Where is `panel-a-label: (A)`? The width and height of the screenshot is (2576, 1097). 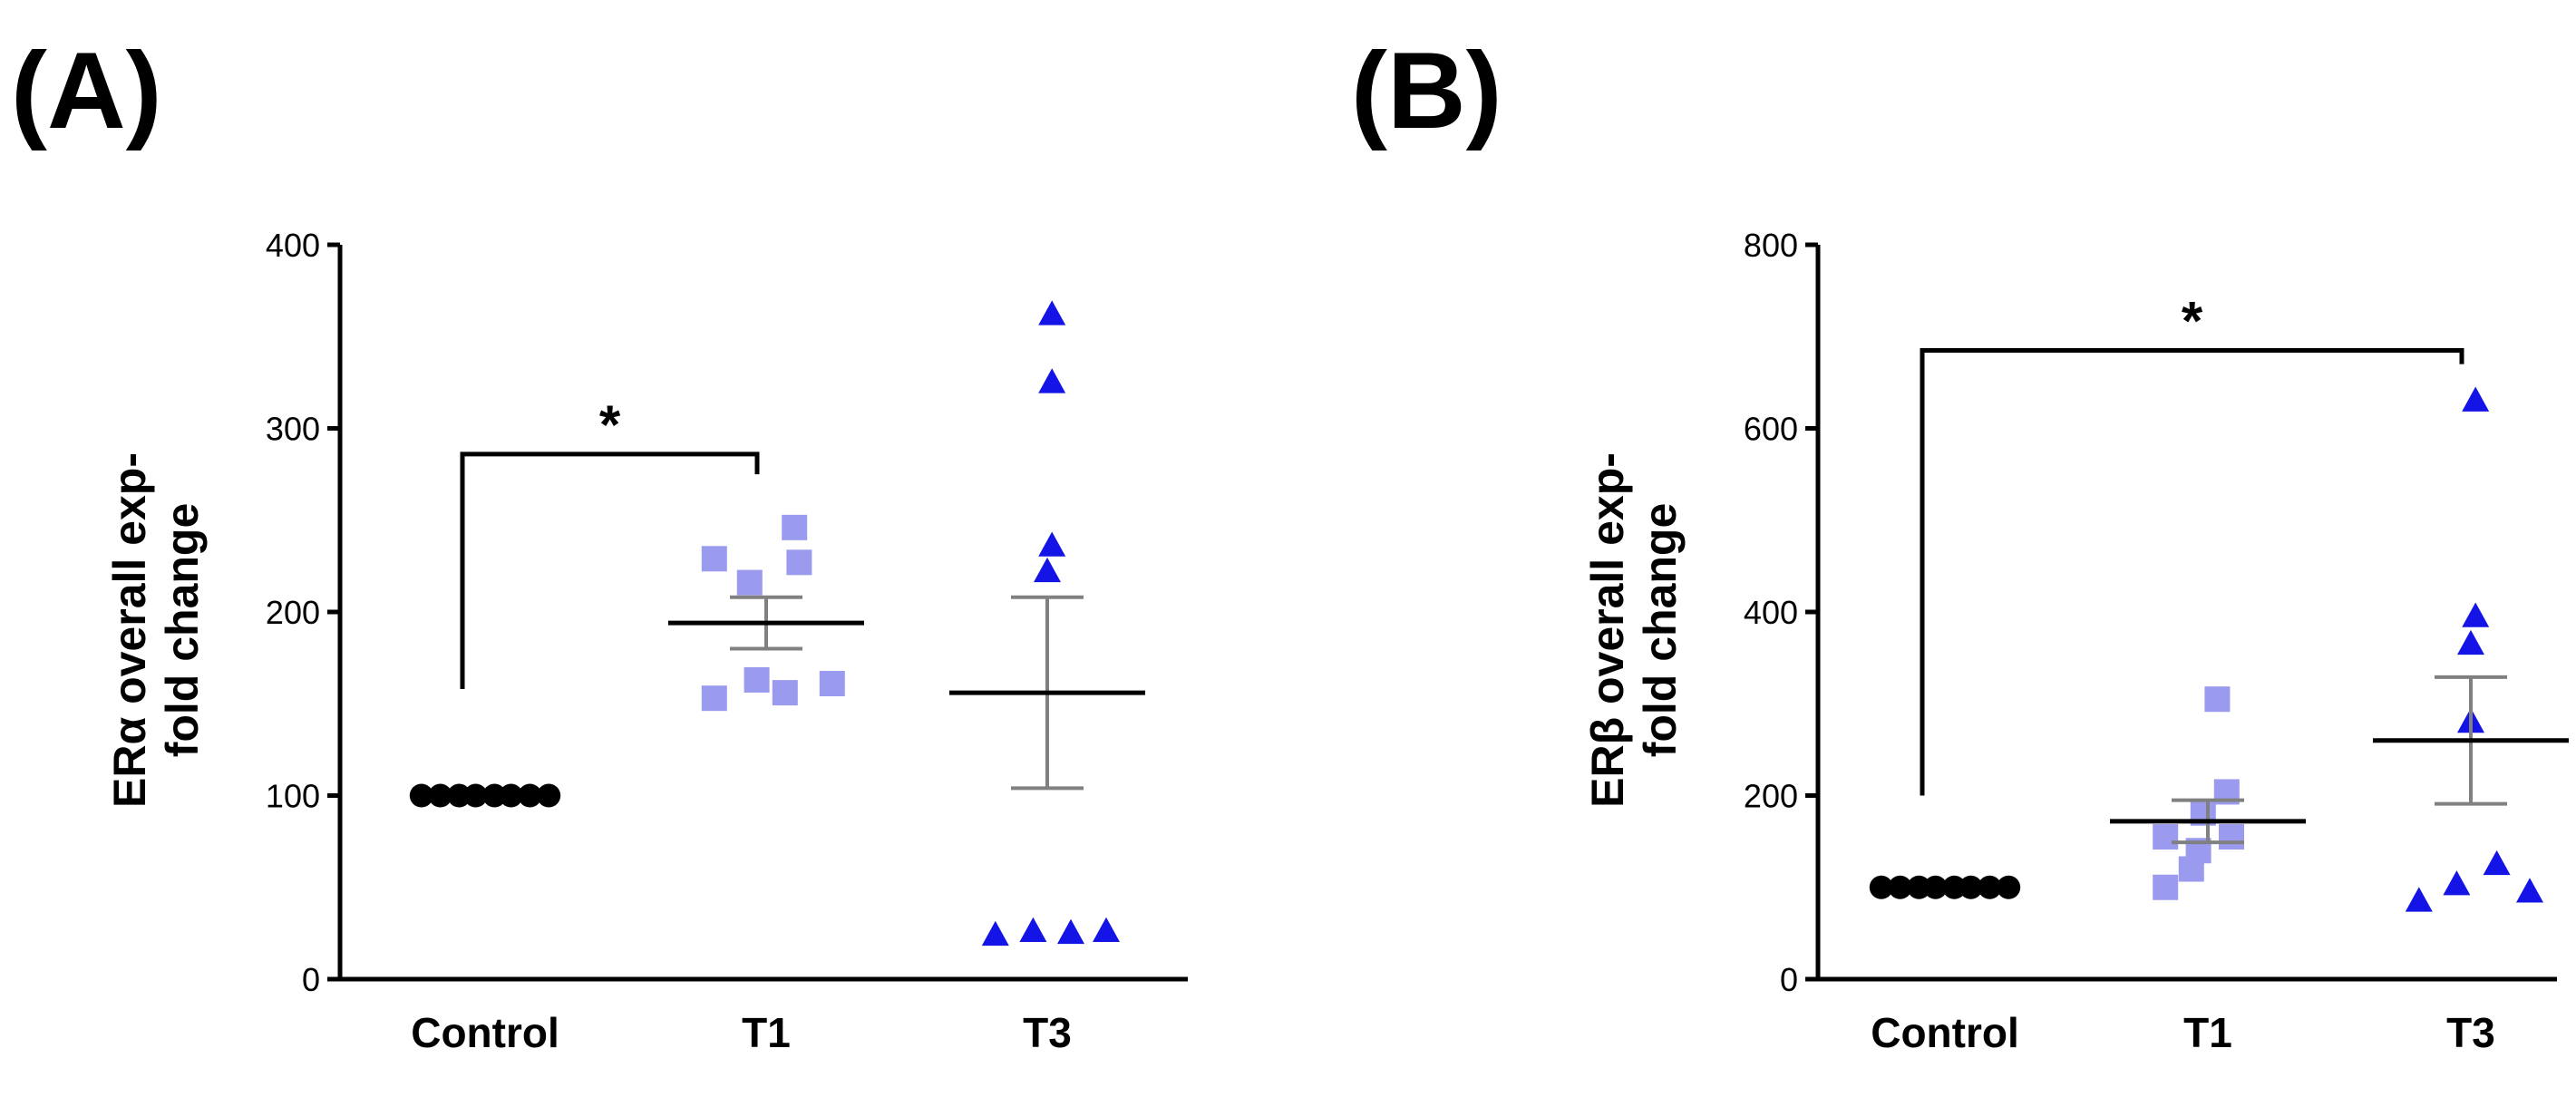
panel-a-label: (A) is located at coordinates (86, 90).